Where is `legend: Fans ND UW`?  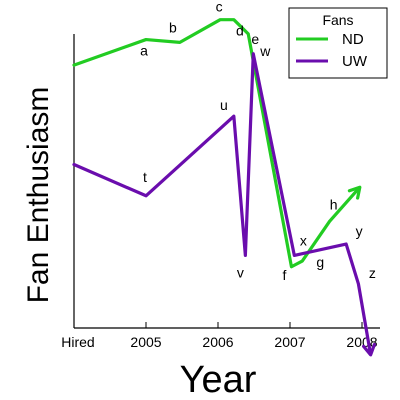
legend: Fans ND UW is located at coordinates (338, 43).